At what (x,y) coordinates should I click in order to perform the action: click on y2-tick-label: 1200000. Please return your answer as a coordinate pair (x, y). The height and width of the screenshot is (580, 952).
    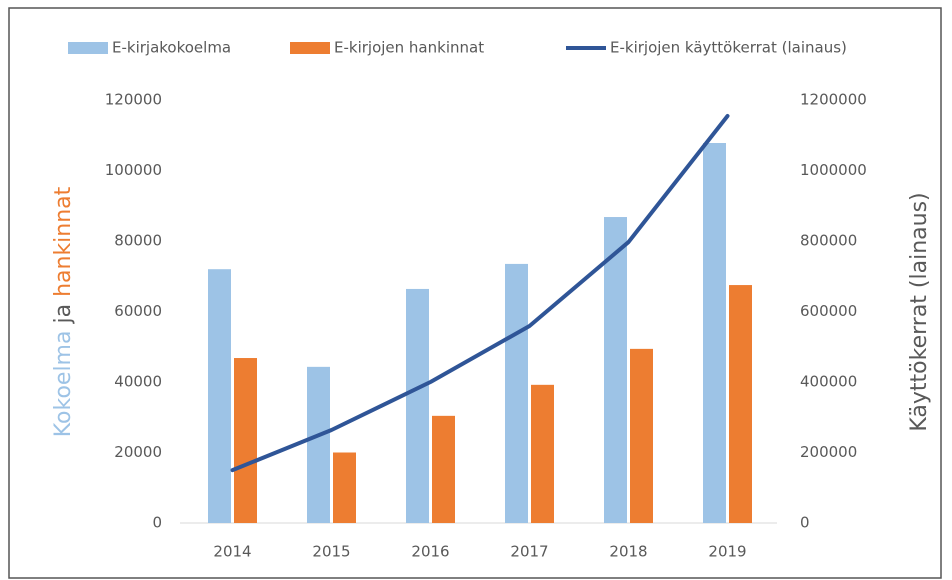
    Looking at the image, I should click on (833, 100).